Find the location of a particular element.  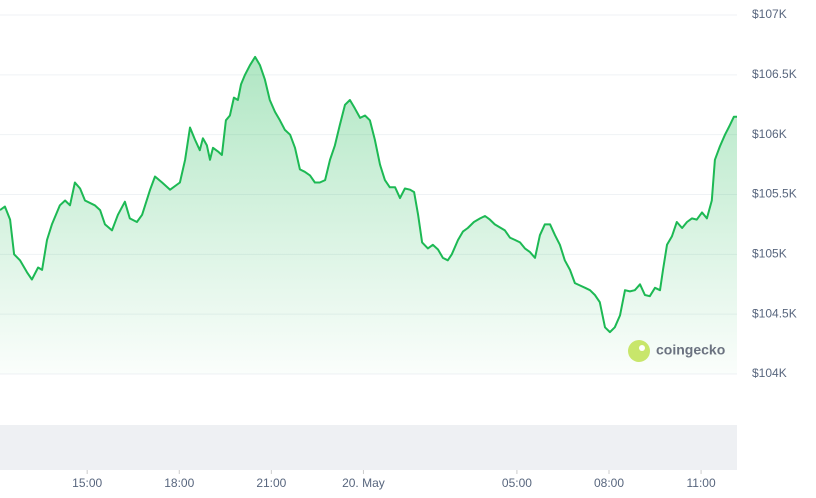

y-tick-label: $105K is located at coordinates (769, 254).